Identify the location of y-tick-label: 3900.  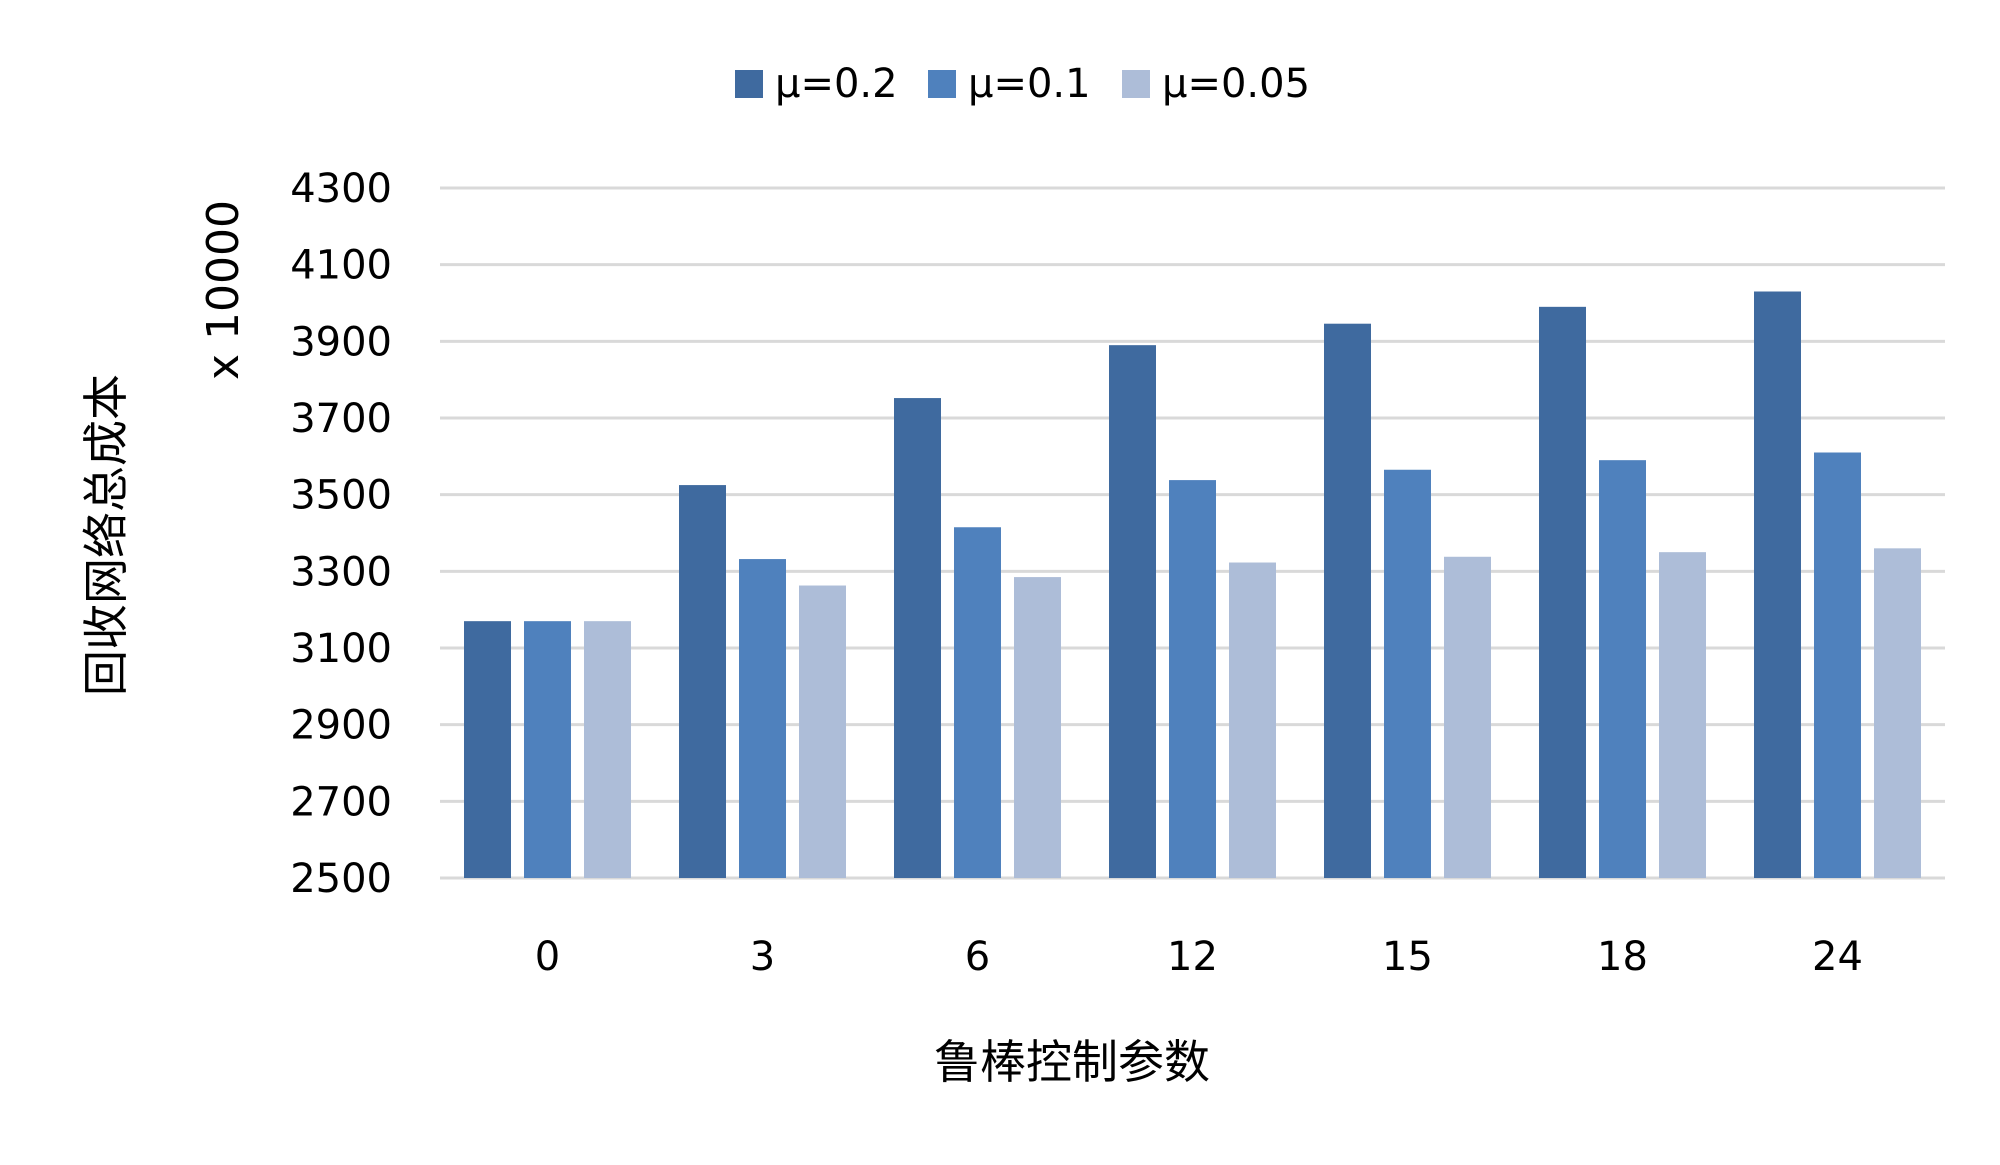
(341, 342).